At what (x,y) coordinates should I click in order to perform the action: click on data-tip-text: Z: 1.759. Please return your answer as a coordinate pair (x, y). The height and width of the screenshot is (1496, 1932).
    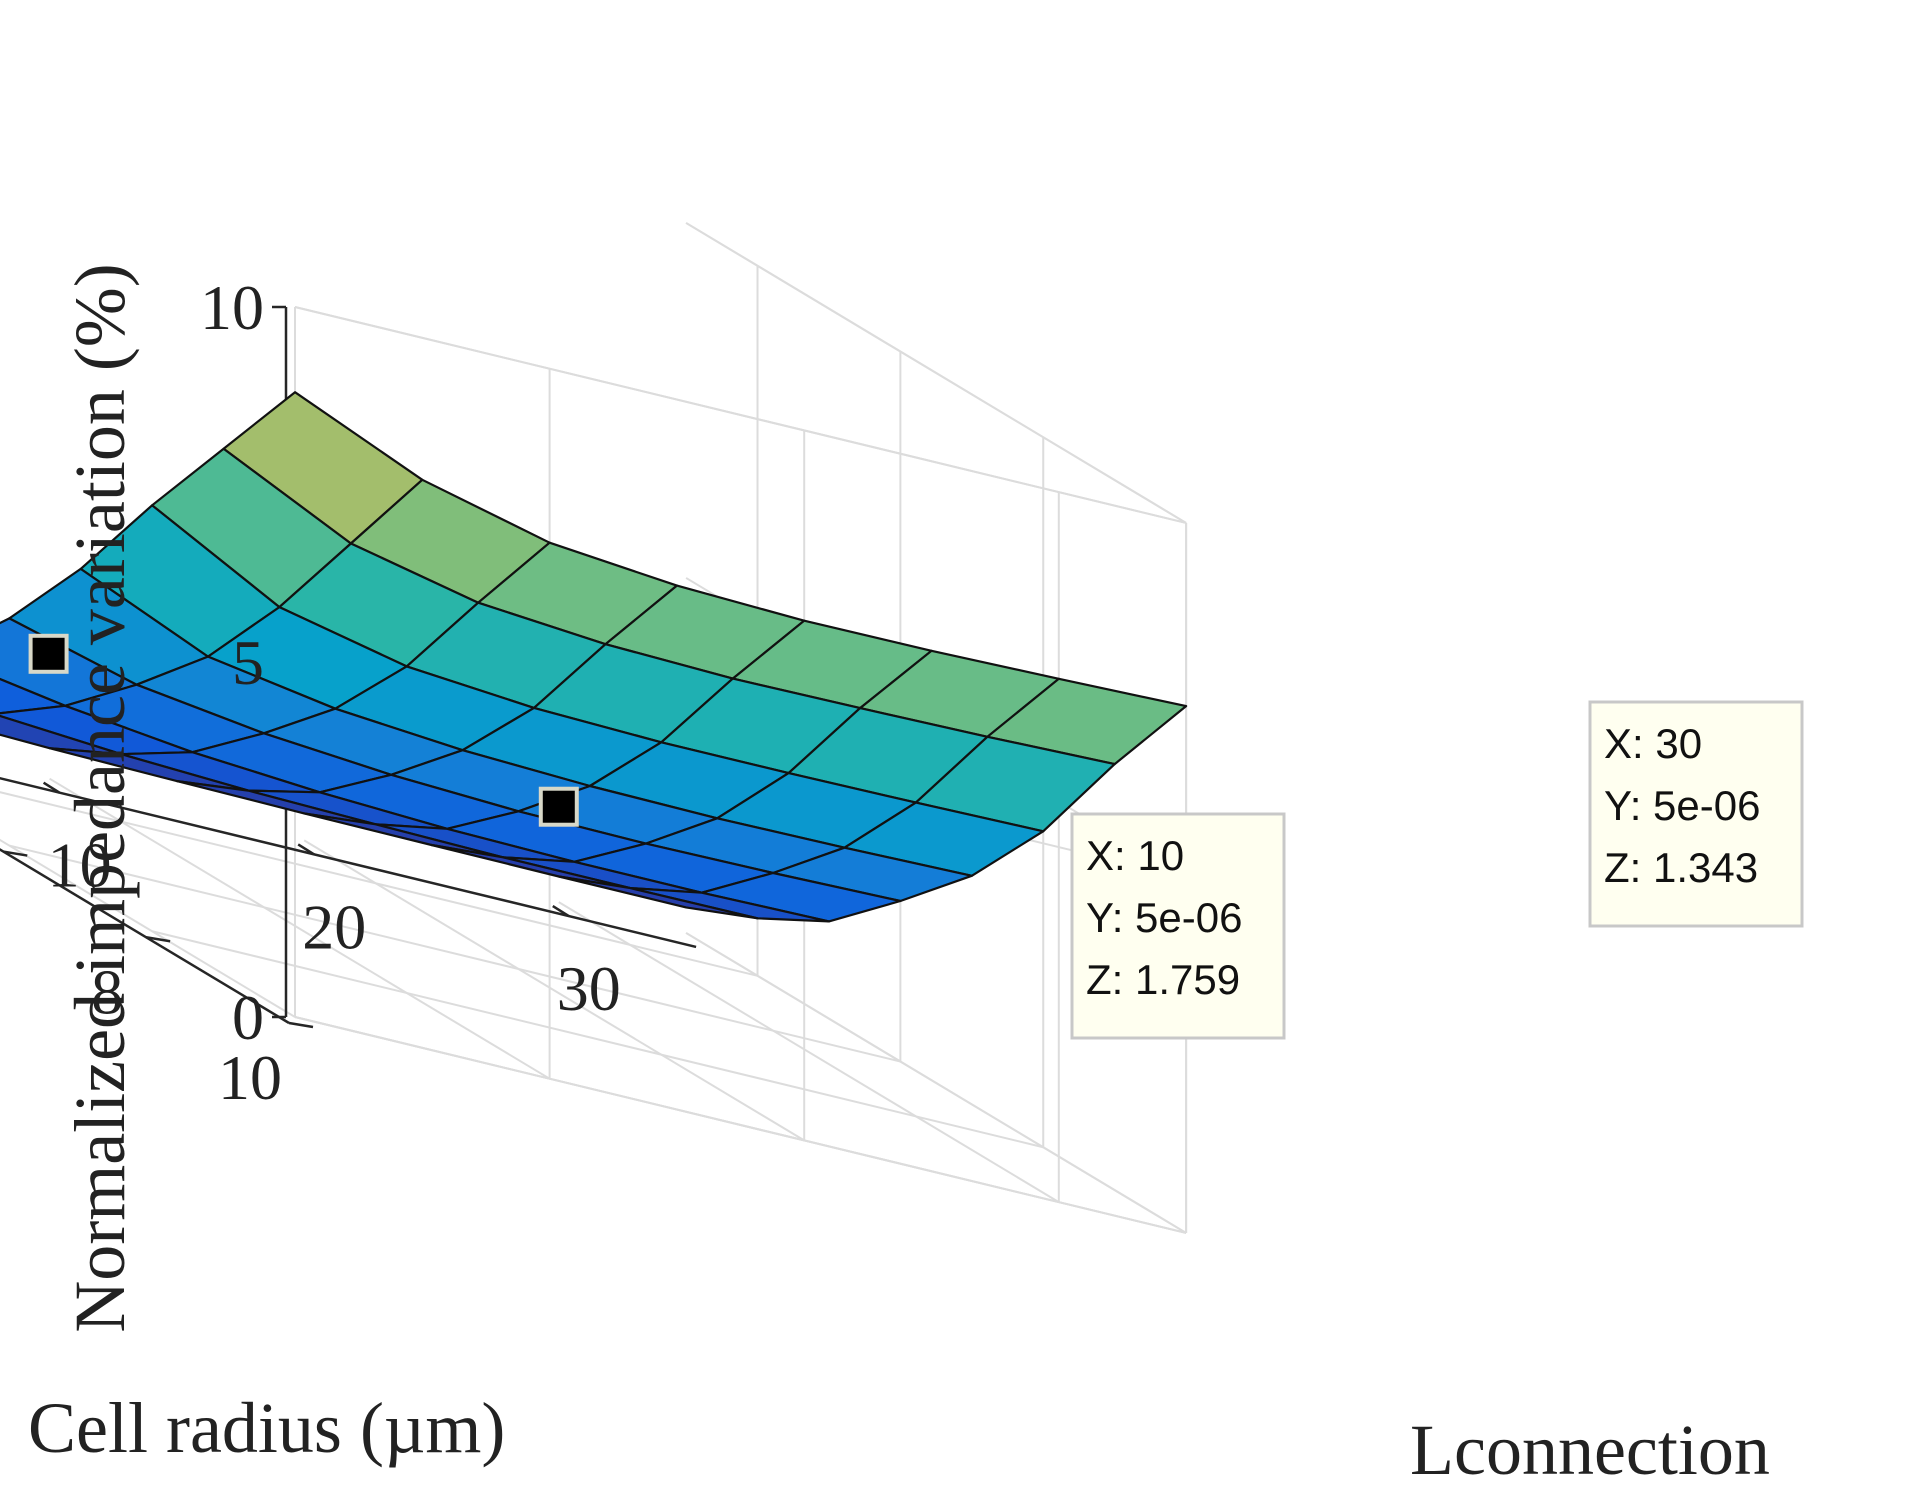
    Looking at the image, I should click on (1163, 979).